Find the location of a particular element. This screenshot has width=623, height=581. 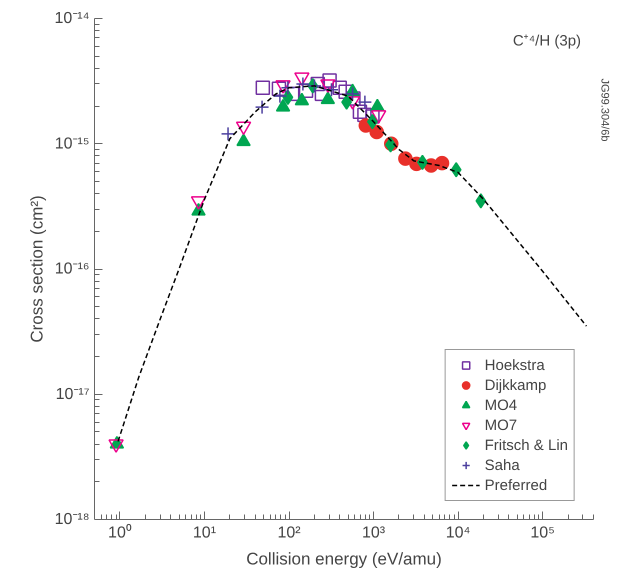

legend-label: Saha is located at coordinates (502, 465).